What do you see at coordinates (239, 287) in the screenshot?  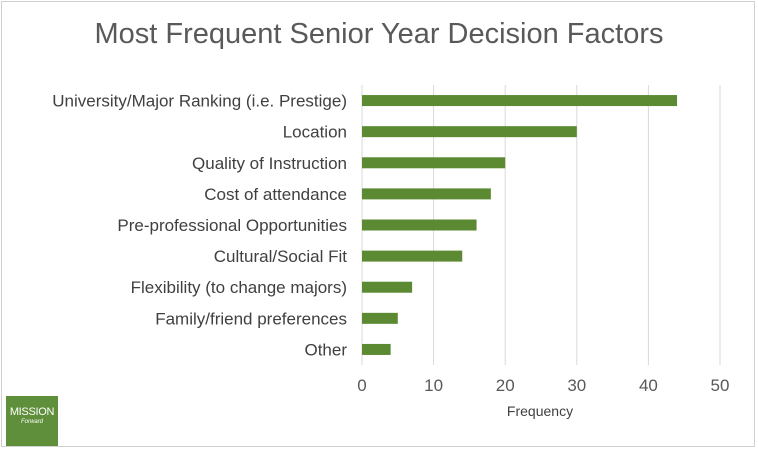 I see `category-label: Flexibility (to change majors)` at bounding box center [239, 287].